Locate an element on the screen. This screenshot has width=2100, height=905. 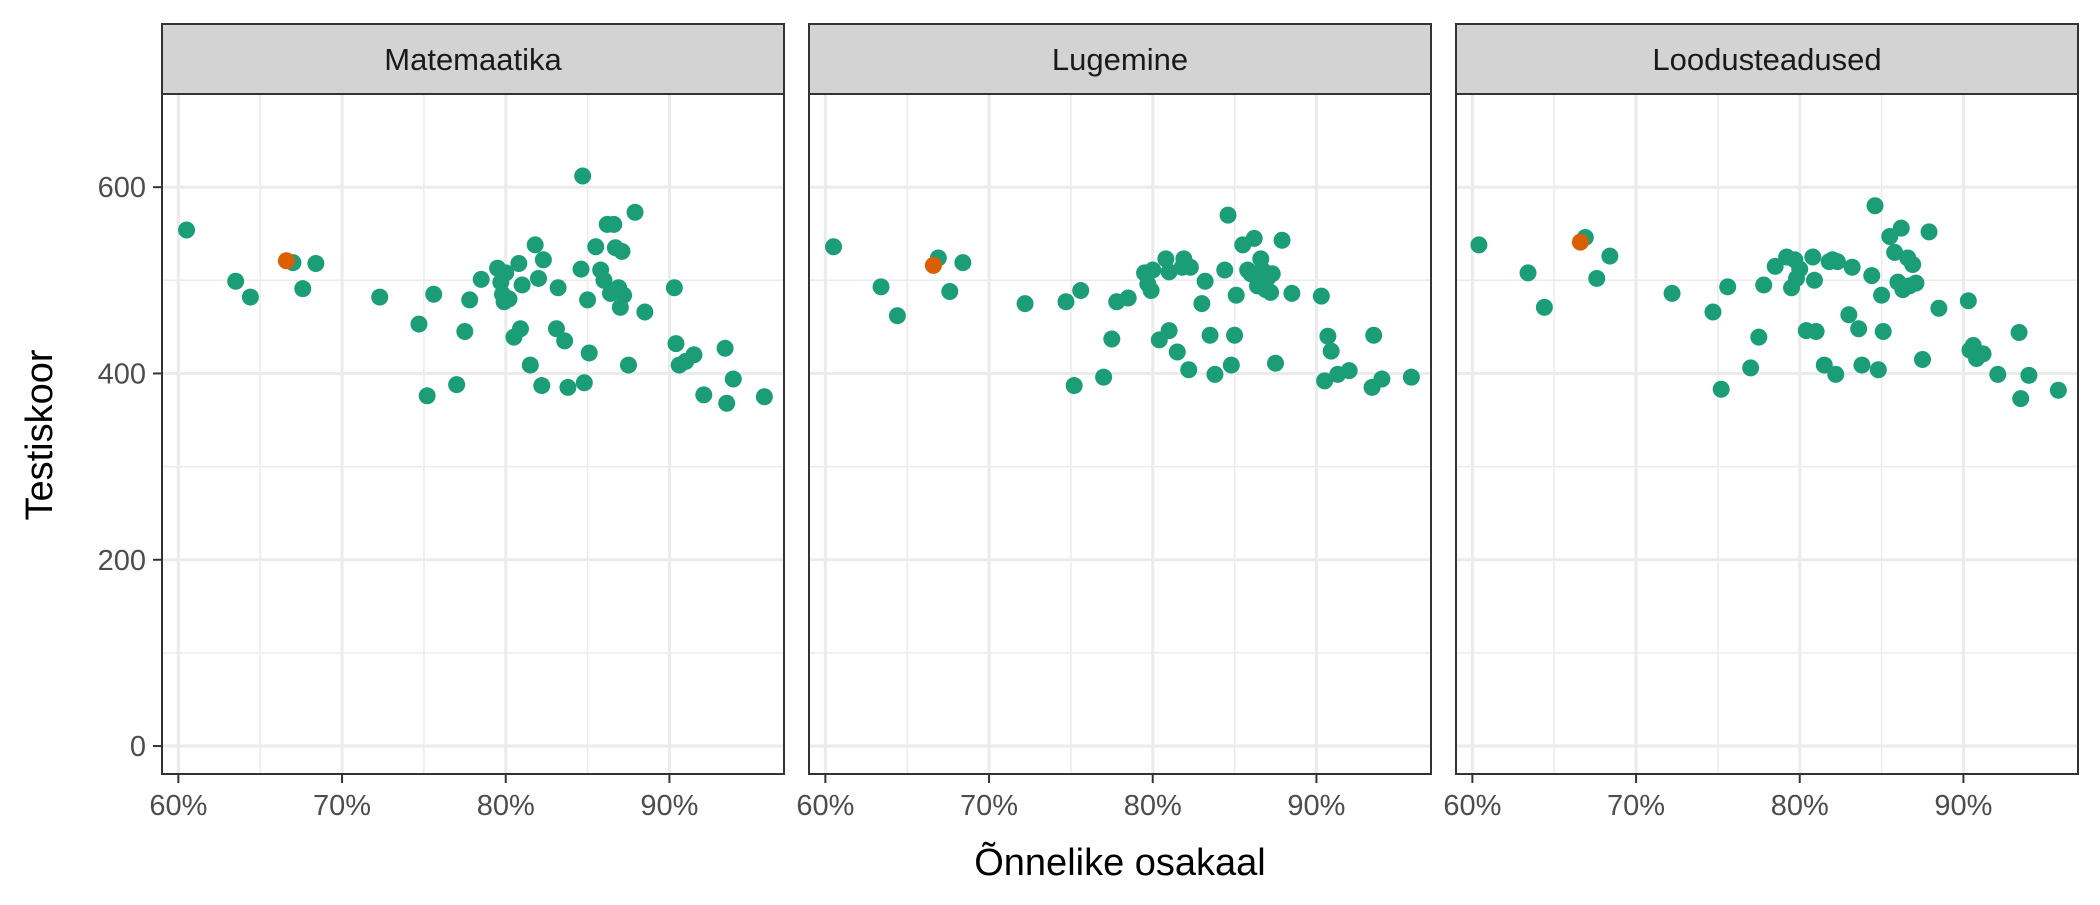
facet-strip-label: Lugemine is located at coordinates (1120, 59).